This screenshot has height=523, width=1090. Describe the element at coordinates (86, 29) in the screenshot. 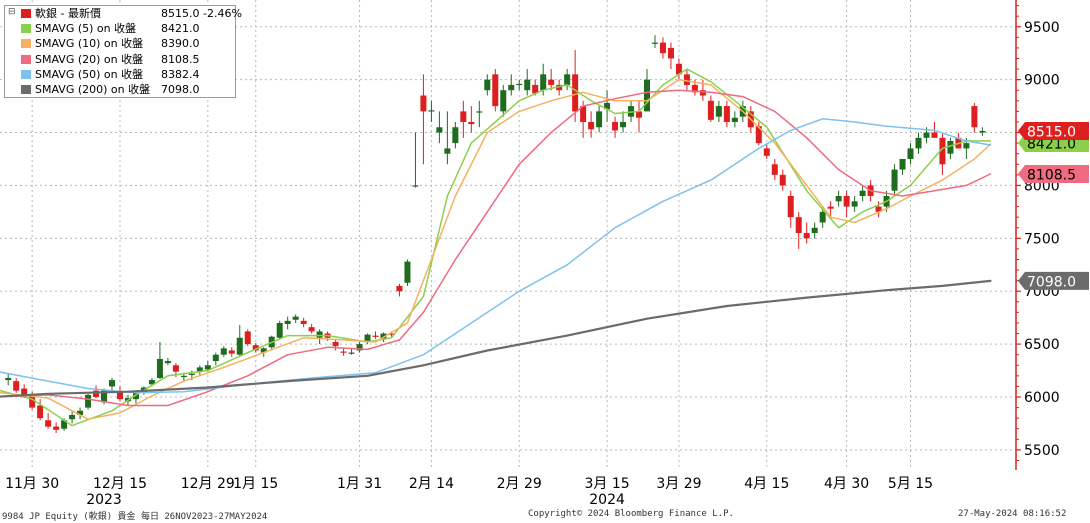

I see `legend-label-sma5: SMAVG (5) on 收盤` at that location.